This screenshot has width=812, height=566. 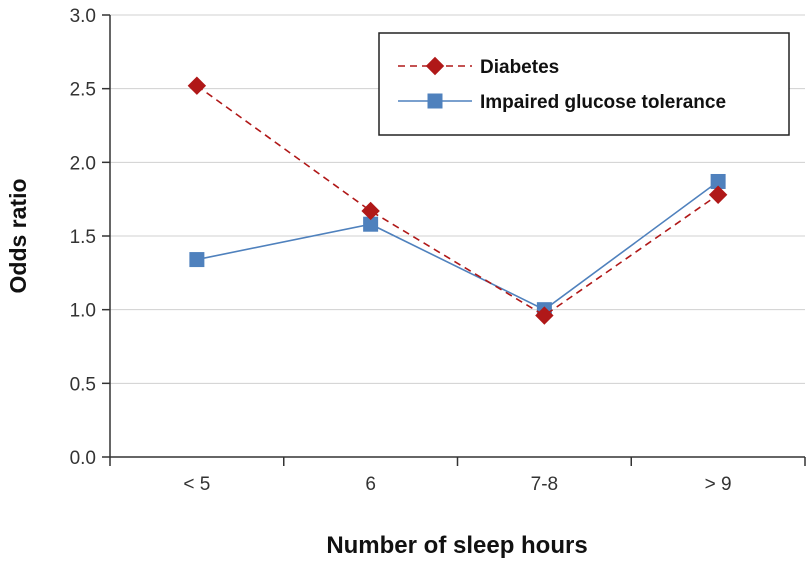 What do you see at coordinates (83, 311) in the screenshot?
I see `y-tick-label: 1.0` at bounding box center [83, 311].